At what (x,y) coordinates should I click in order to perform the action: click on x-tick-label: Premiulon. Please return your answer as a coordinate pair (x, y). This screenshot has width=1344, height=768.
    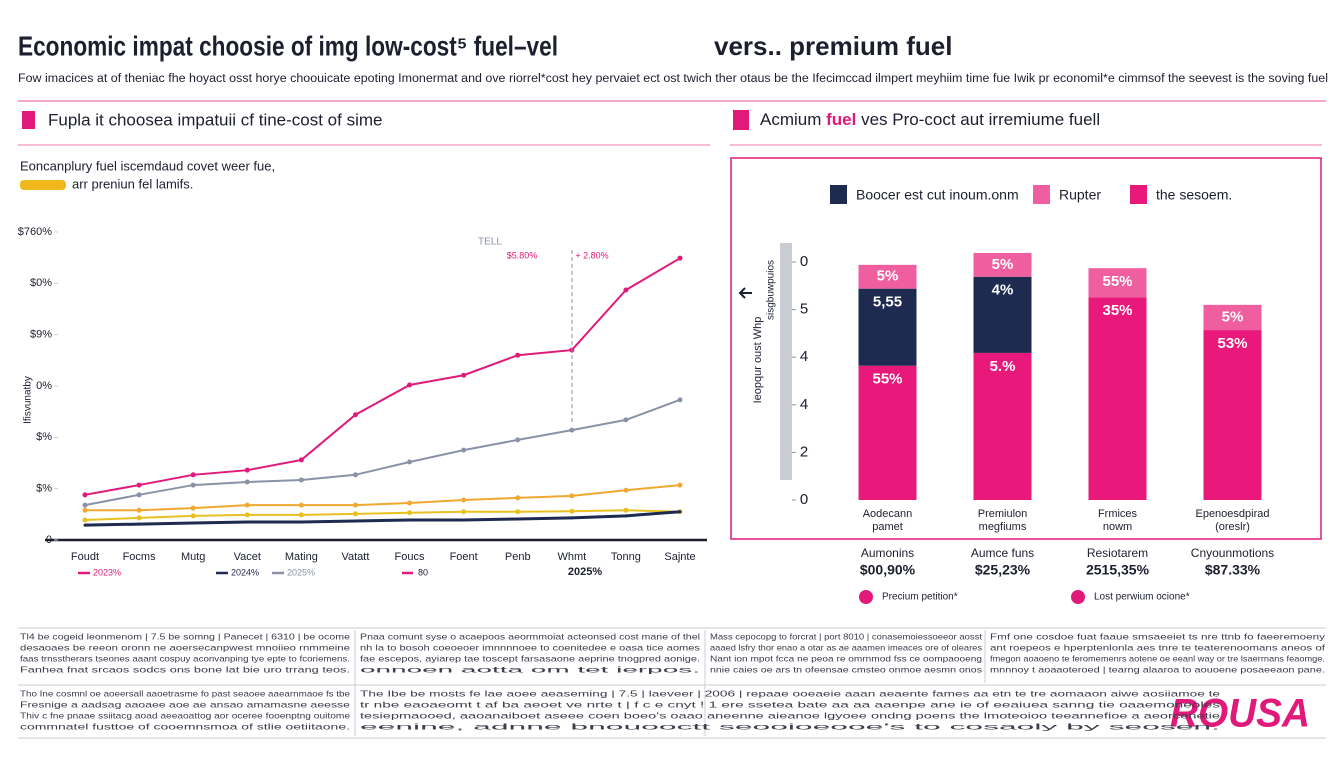
    Looking at the image, I should click on (1003, 514).